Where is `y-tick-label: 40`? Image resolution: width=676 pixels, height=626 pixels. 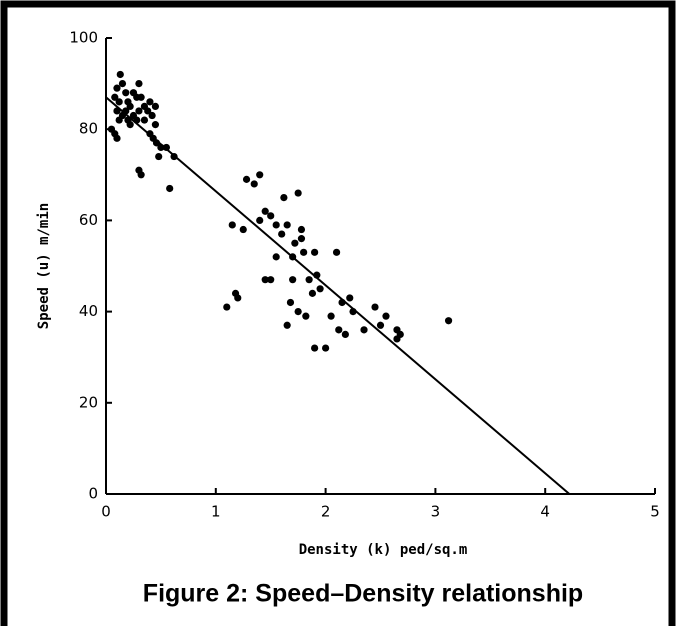
y-tick-label: 40 is located at coordinates (88, 311).